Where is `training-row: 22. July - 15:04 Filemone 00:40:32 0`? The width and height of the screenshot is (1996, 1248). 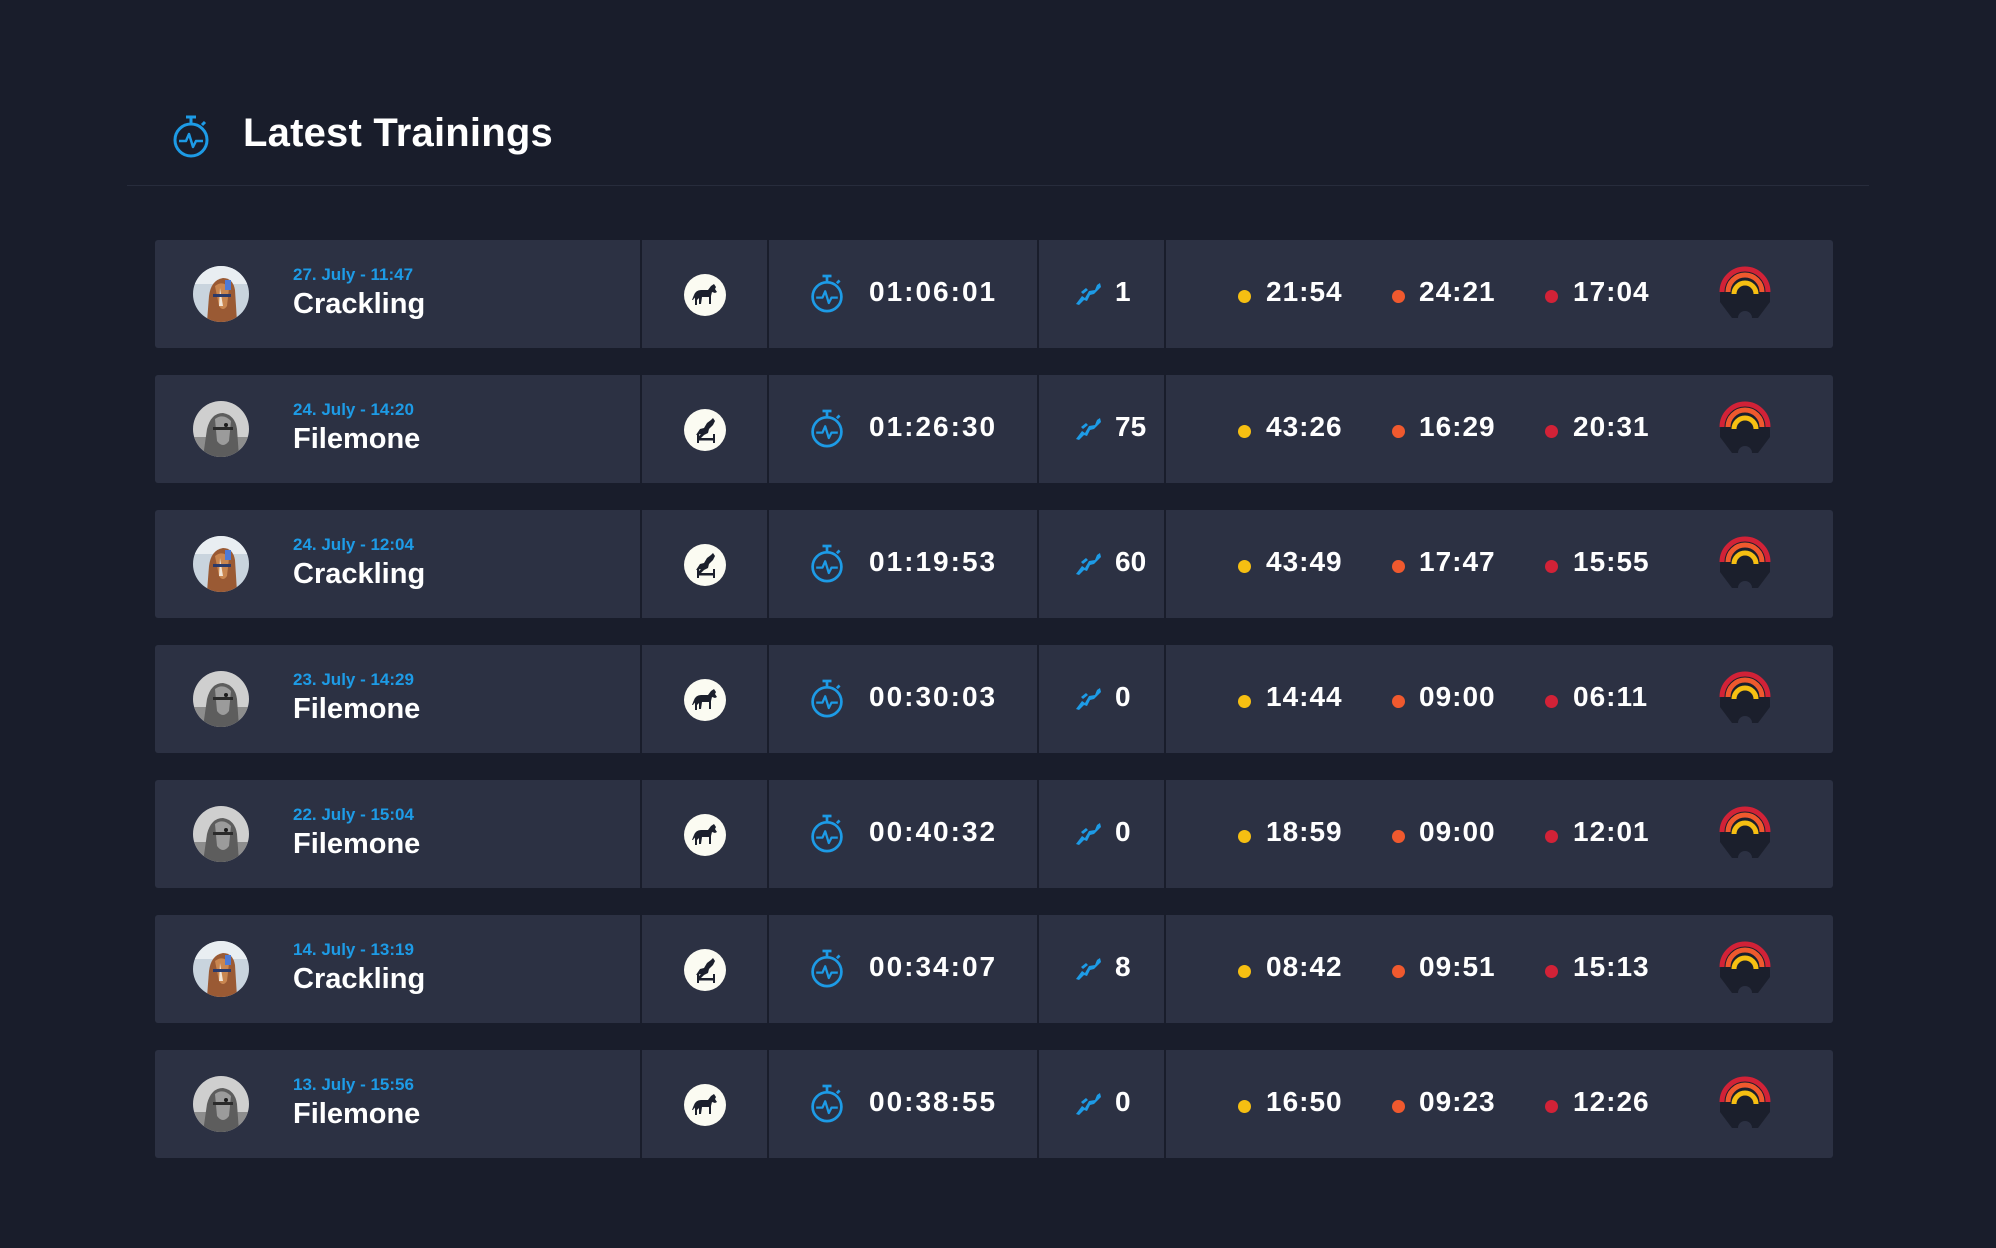
training-row: 22. July - 15:04 Filemone 00:40:32 0 is located at coordinates (994, 834).